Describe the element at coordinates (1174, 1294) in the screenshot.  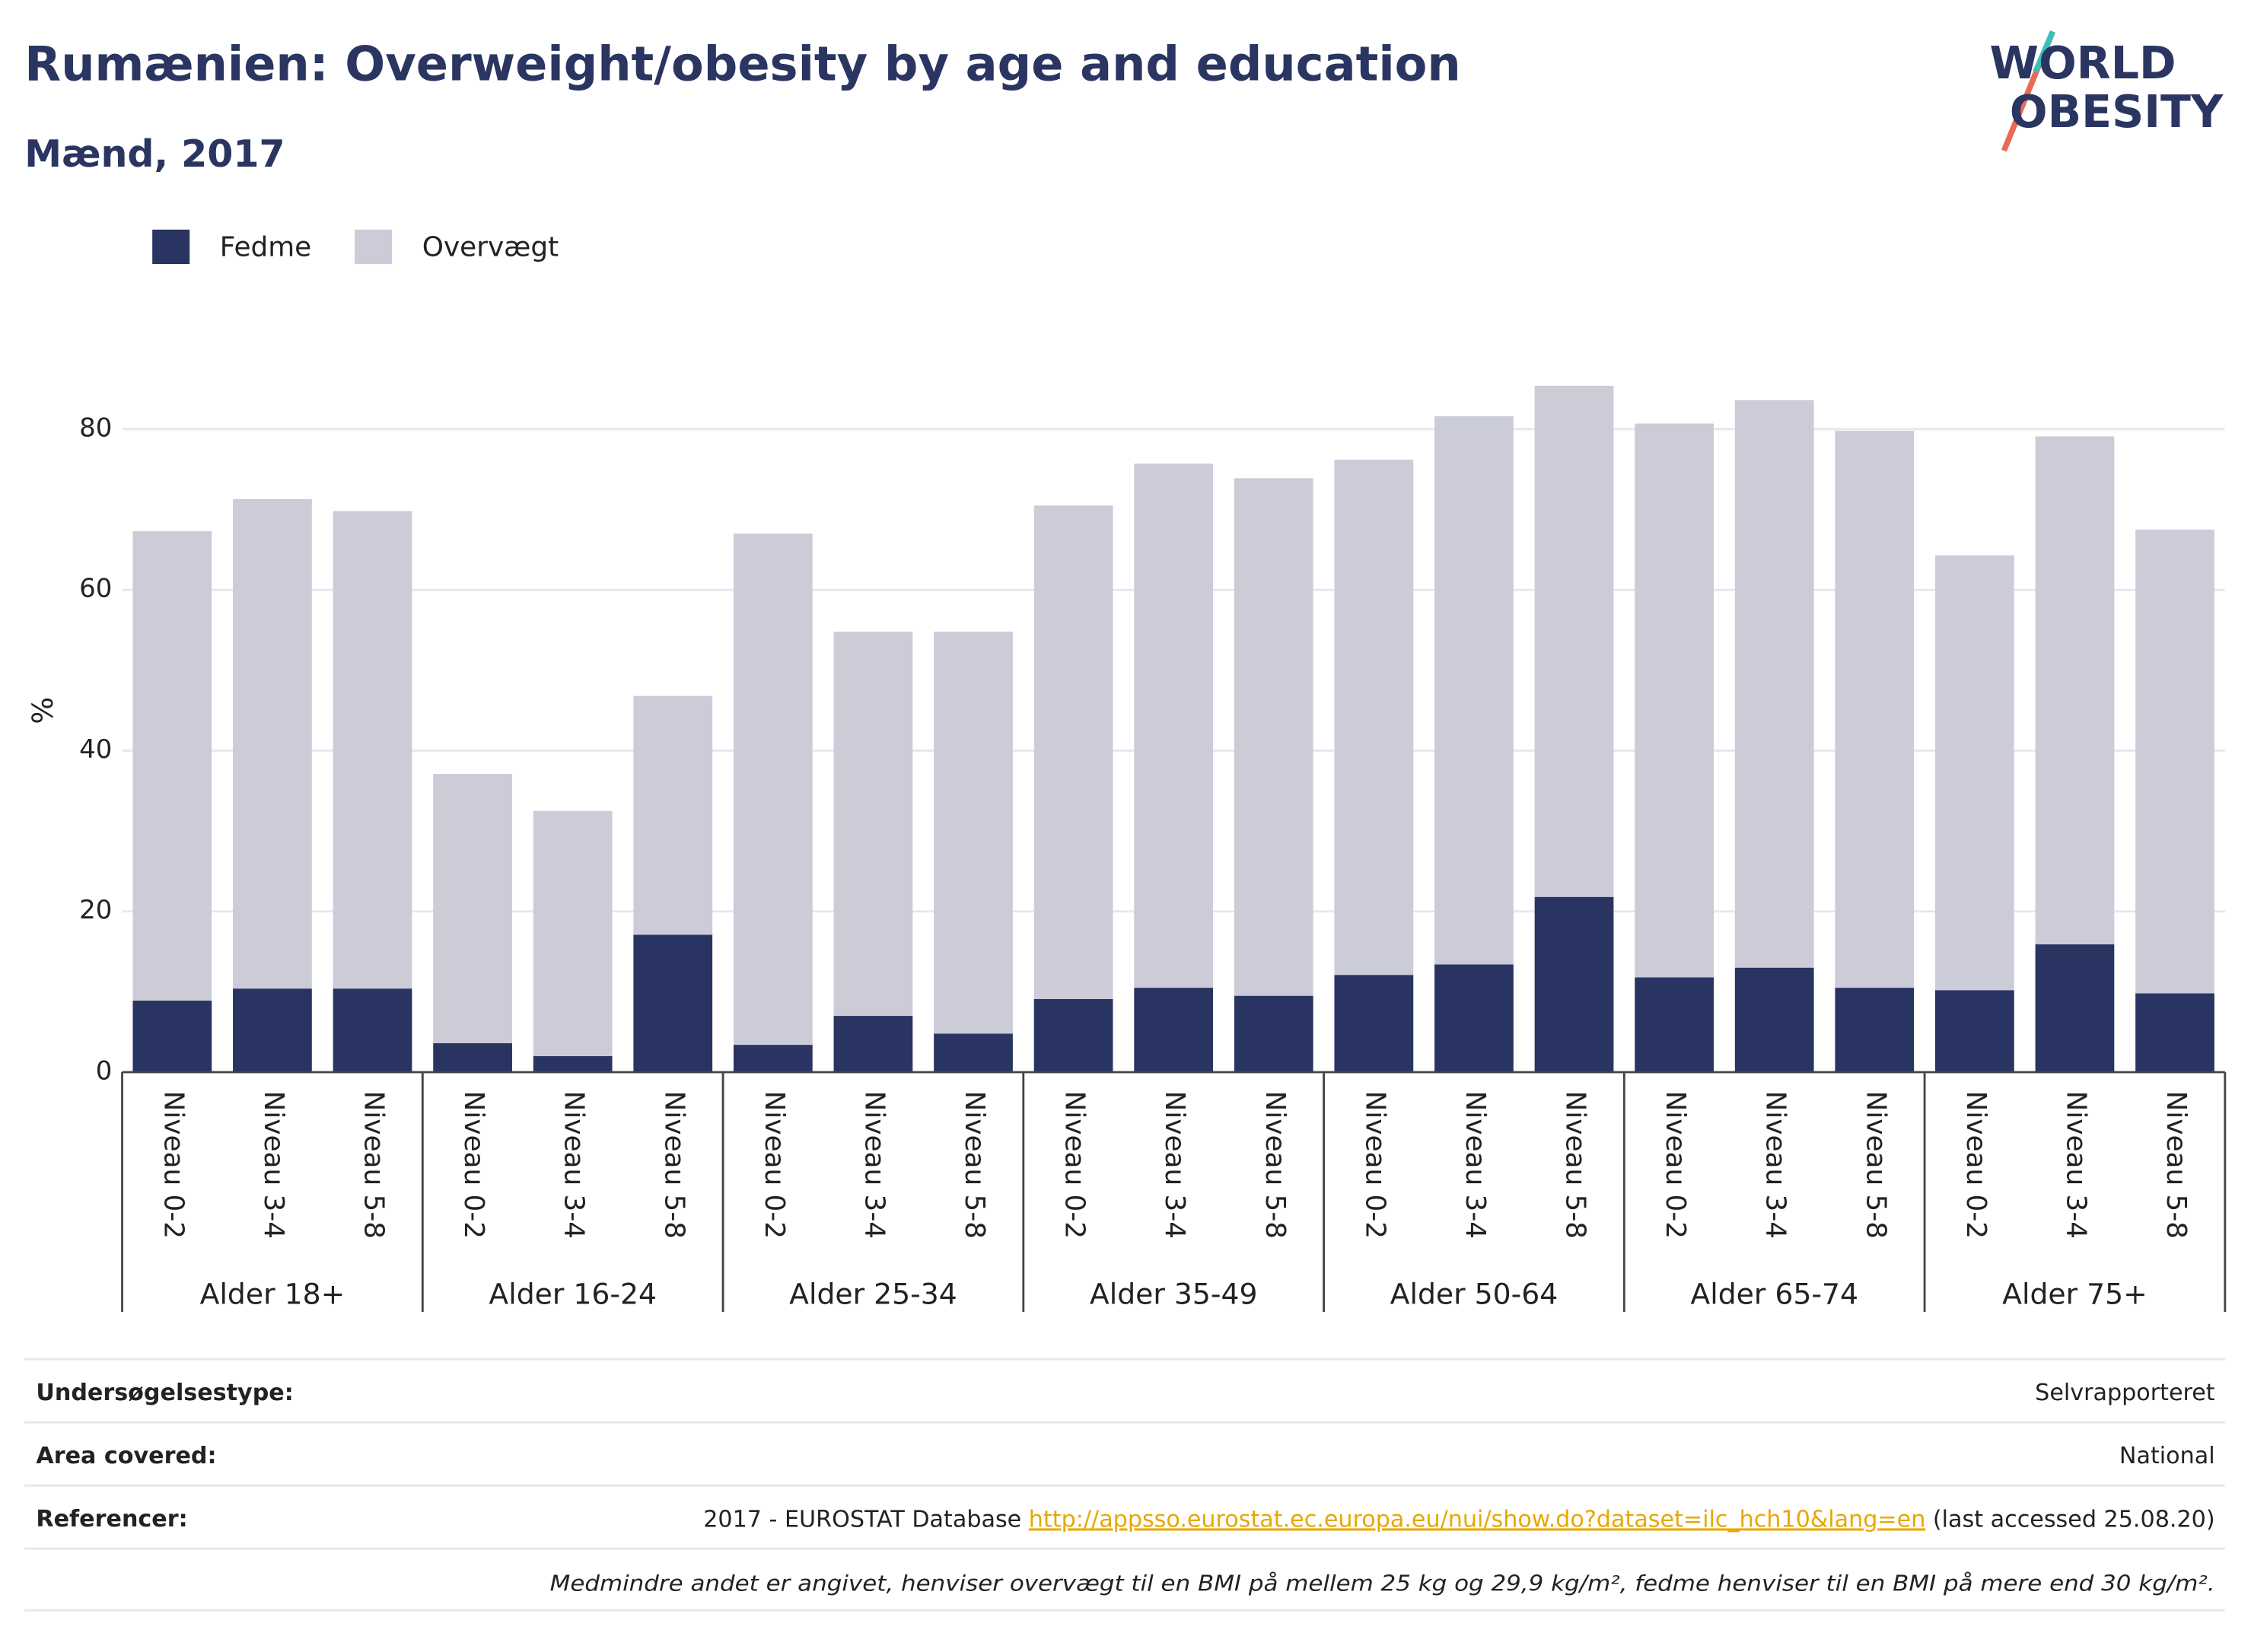
I see `group-label: Alder 35-49` at that location.